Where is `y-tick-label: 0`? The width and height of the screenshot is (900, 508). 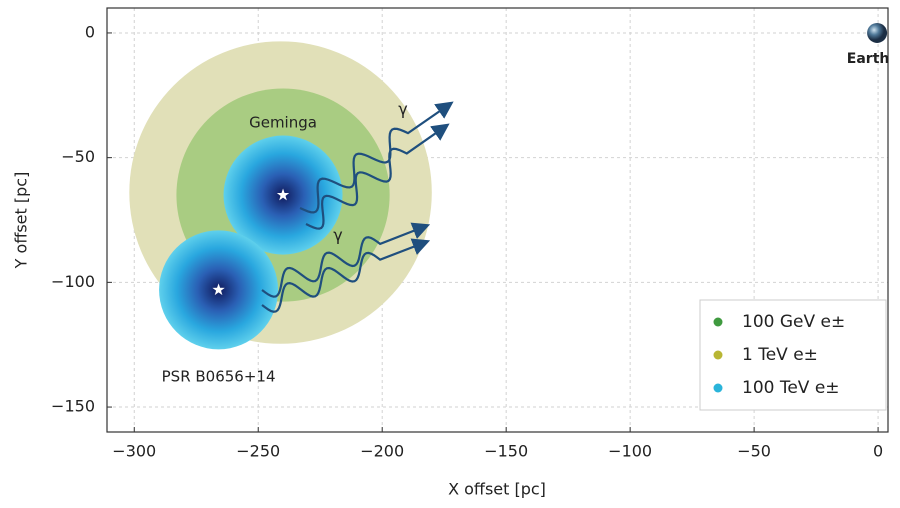
y-tick-label: 0 is located at coordinates (90, 31).